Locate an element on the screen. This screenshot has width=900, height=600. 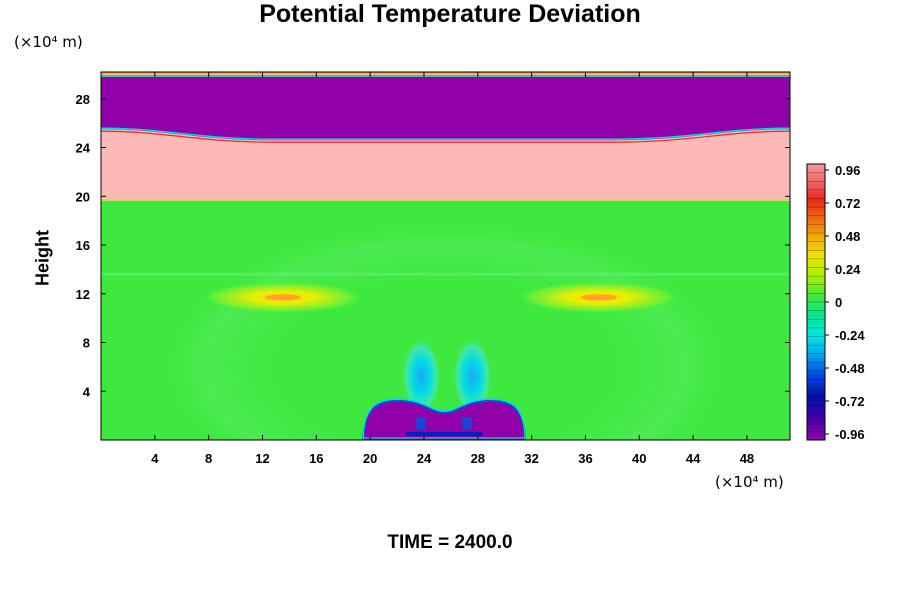
colorbar-tick-label: 0 is located at coordinates (838, 302).